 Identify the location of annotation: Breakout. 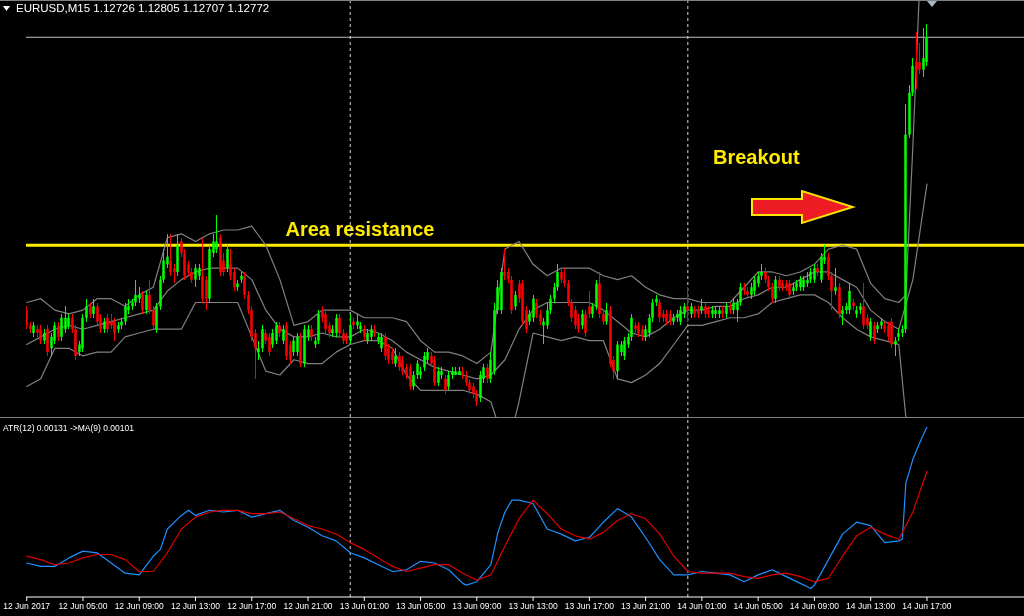
(756, 157).